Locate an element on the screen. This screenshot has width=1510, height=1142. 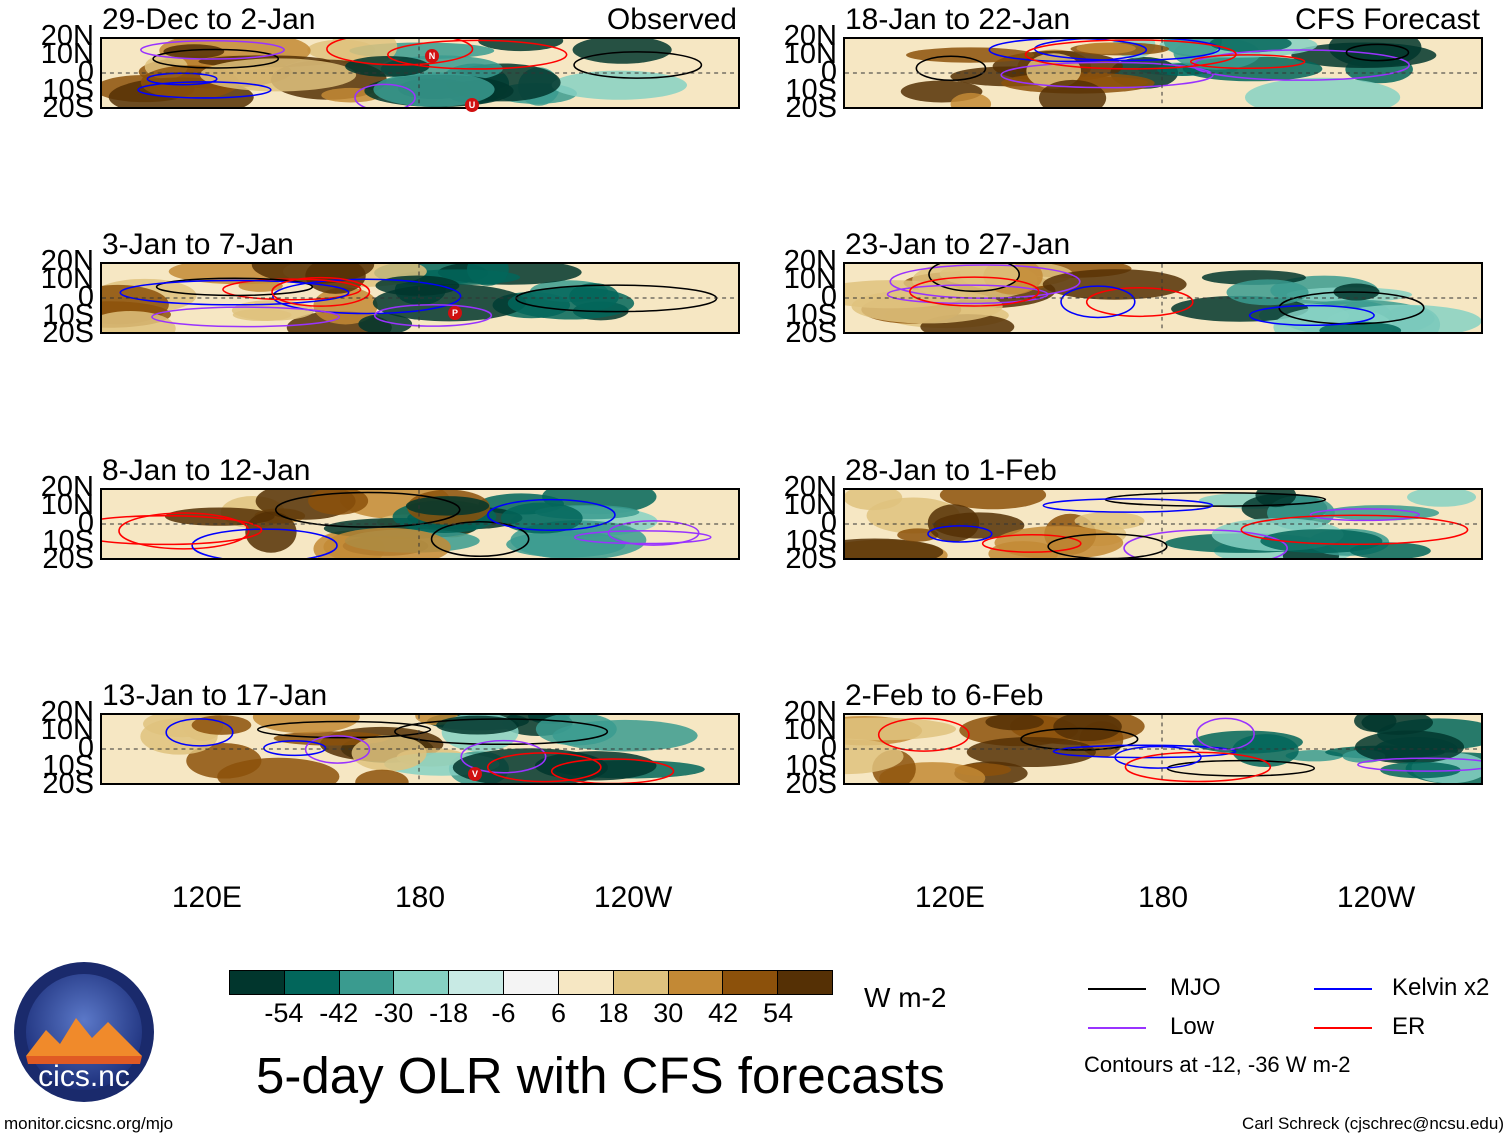
panel-title: 8-Jan to 12-Jan is located at coordinates (206, 470).